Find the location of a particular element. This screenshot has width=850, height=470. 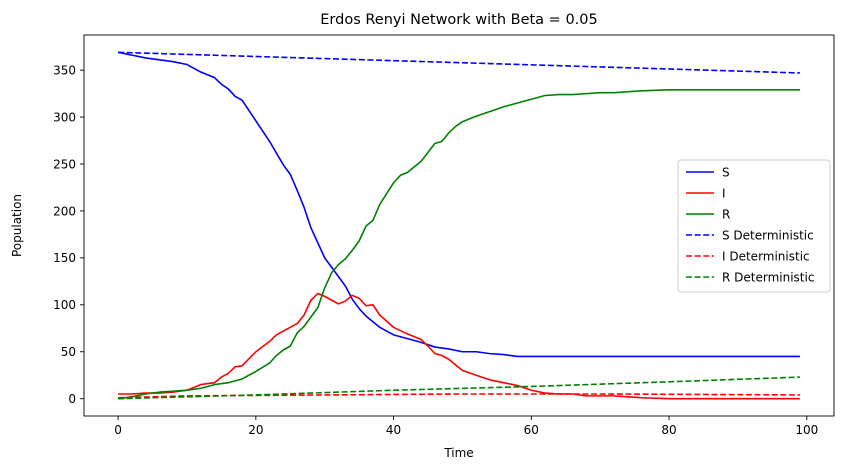

y-axis: 0 50 100 150 200 250 300 350 is located at coordinates (68, 234).